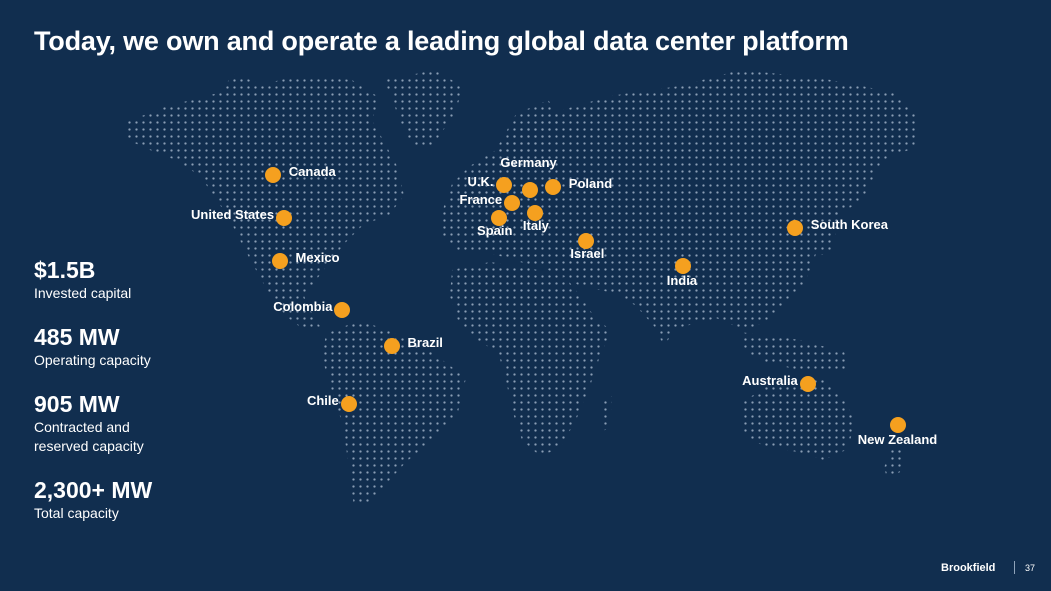  What do you see at coordinates (503, 184) in the screenshot?
I see `marker-u-k` at bounding box center [503, 184].